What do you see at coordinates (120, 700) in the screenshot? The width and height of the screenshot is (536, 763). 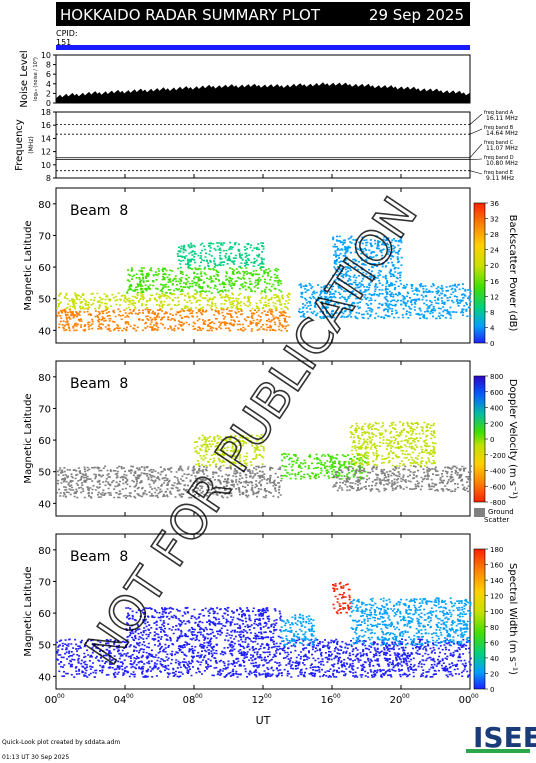 I see `x-tick-label: 04` at bounding box center [120, 700].